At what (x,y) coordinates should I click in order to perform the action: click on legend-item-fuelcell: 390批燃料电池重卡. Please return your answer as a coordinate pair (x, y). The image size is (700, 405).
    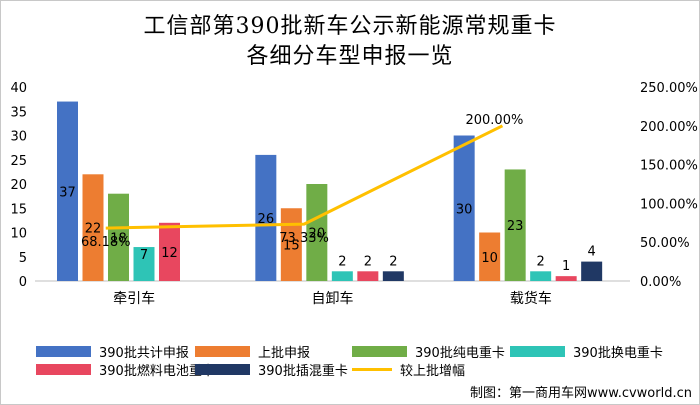
    Looking at the image, I should click on (125, 370).